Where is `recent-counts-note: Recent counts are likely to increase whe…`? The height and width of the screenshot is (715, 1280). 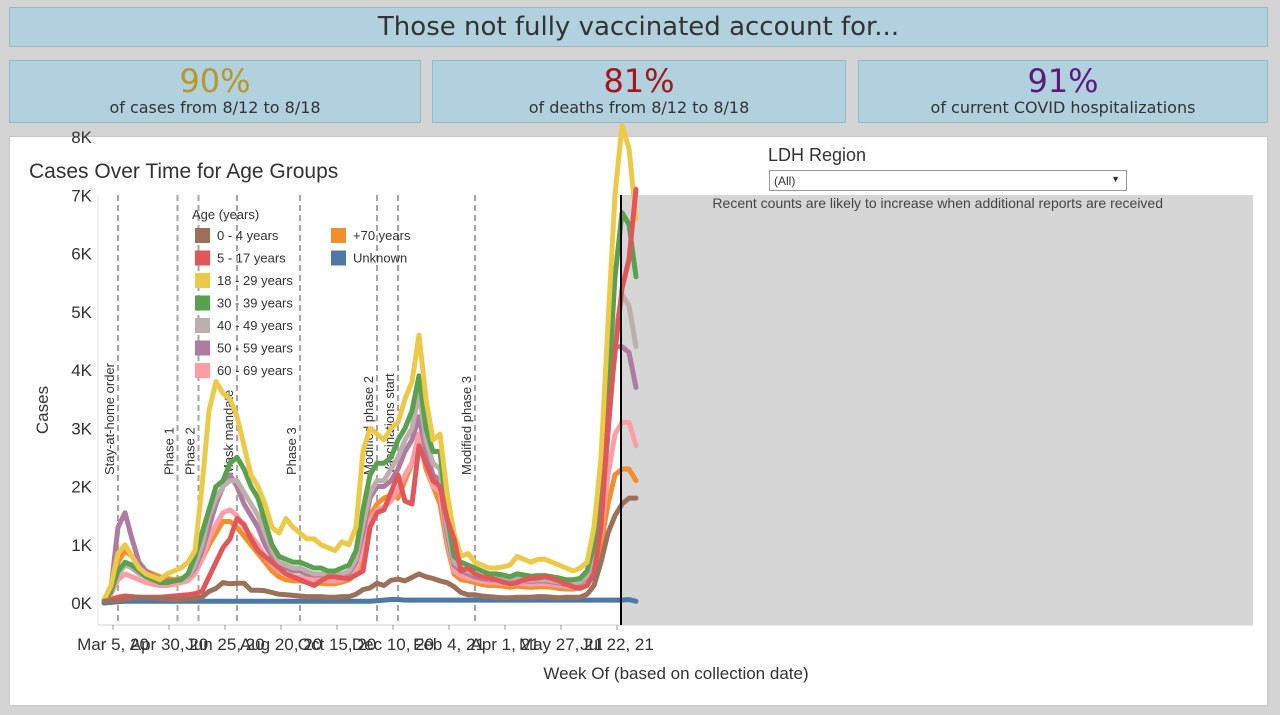 recent-counts-note: Recent counts are likely to increase whe… is located at coordinates (937, 203).